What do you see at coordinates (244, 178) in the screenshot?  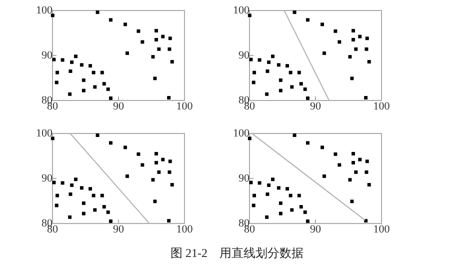 I see `y-tick-label: 90` at bounding box center [244, 178].